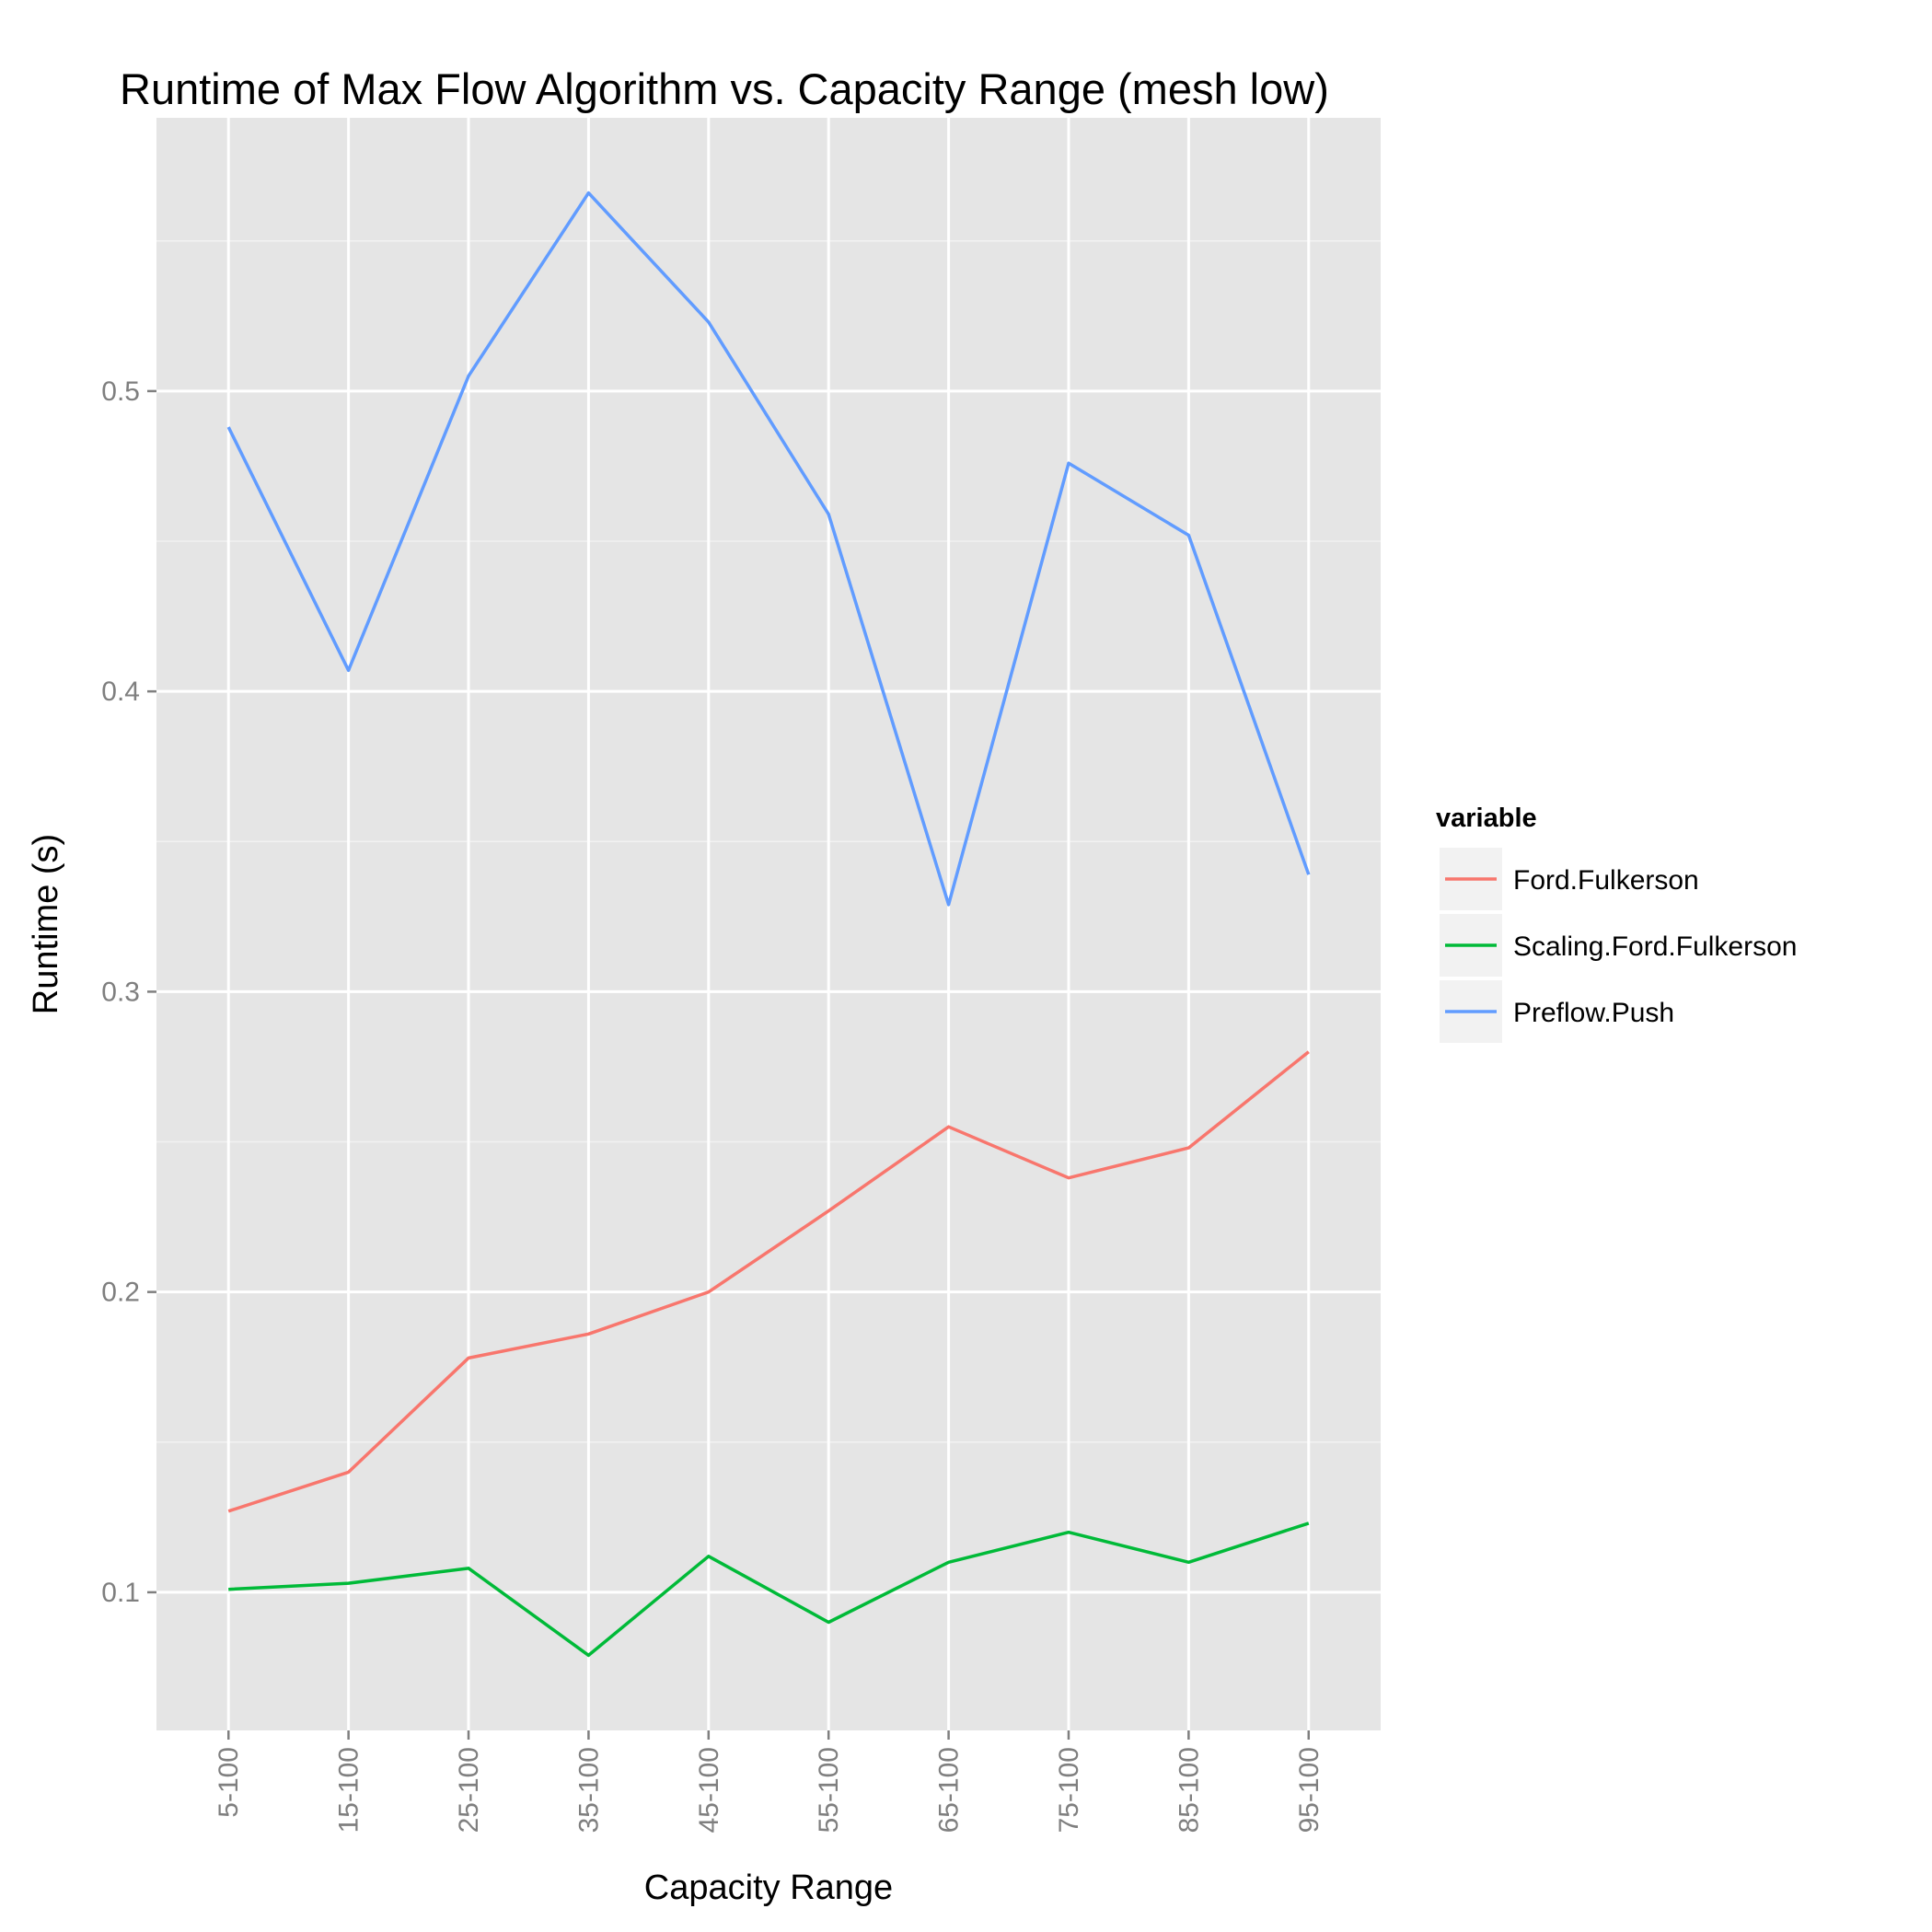 Image resolution: width=1932 pixels, height=1932 pixels. Describe the element at coordinates (121, 692) in the screenshot. I see `y-tick-label: 0.4` at that location.